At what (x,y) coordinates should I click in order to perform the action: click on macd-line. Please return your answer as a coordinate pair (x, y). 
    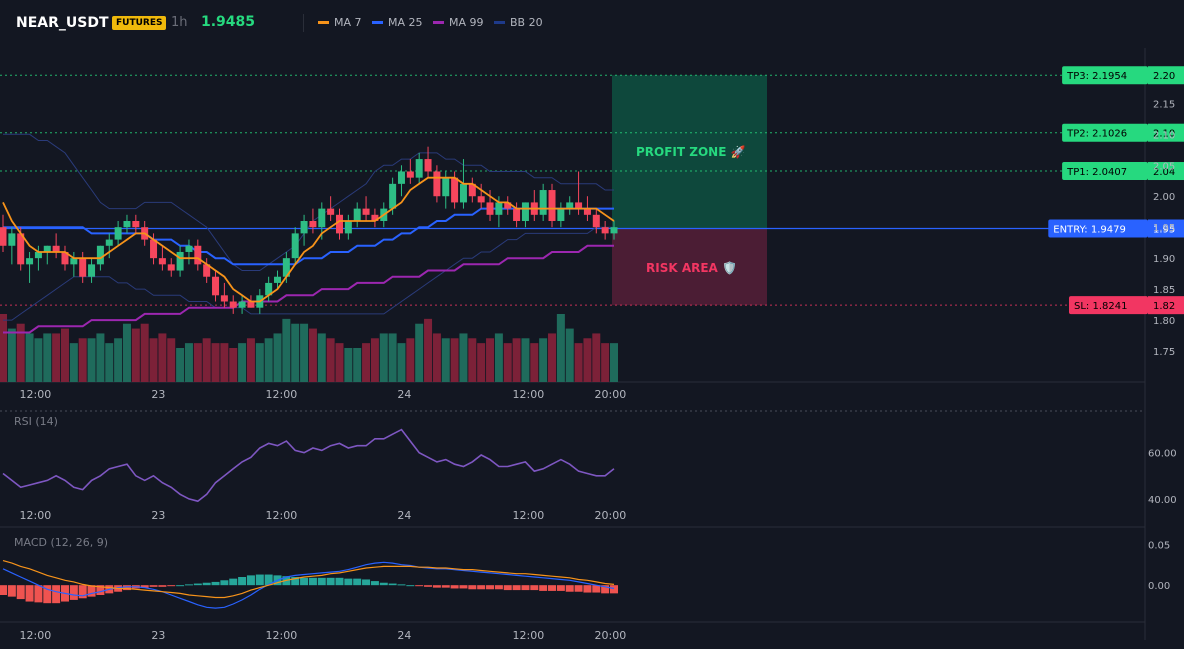
    Looking at the image, I should click on (308, 585).